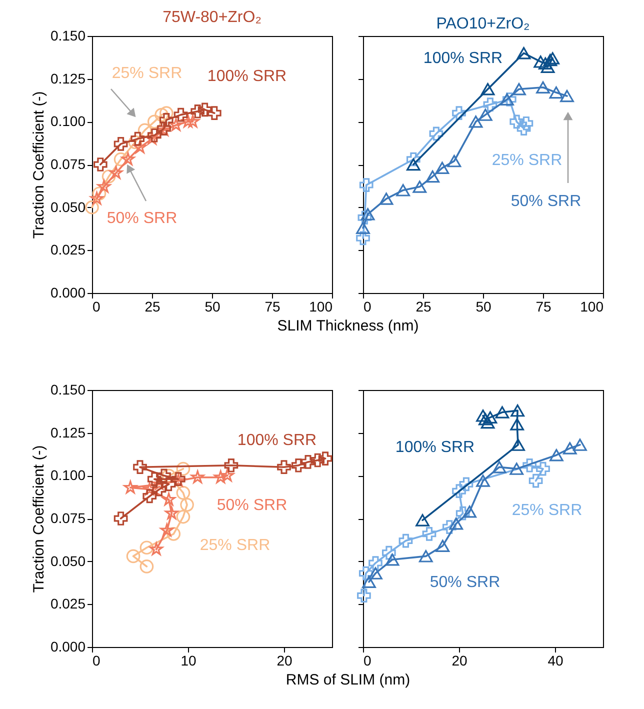 The image size is (644, 709). What do you see at coordinates (68, 390) in the screenshot?
I see `y-tick-label: 0.150` at bounding box center [68, 390].